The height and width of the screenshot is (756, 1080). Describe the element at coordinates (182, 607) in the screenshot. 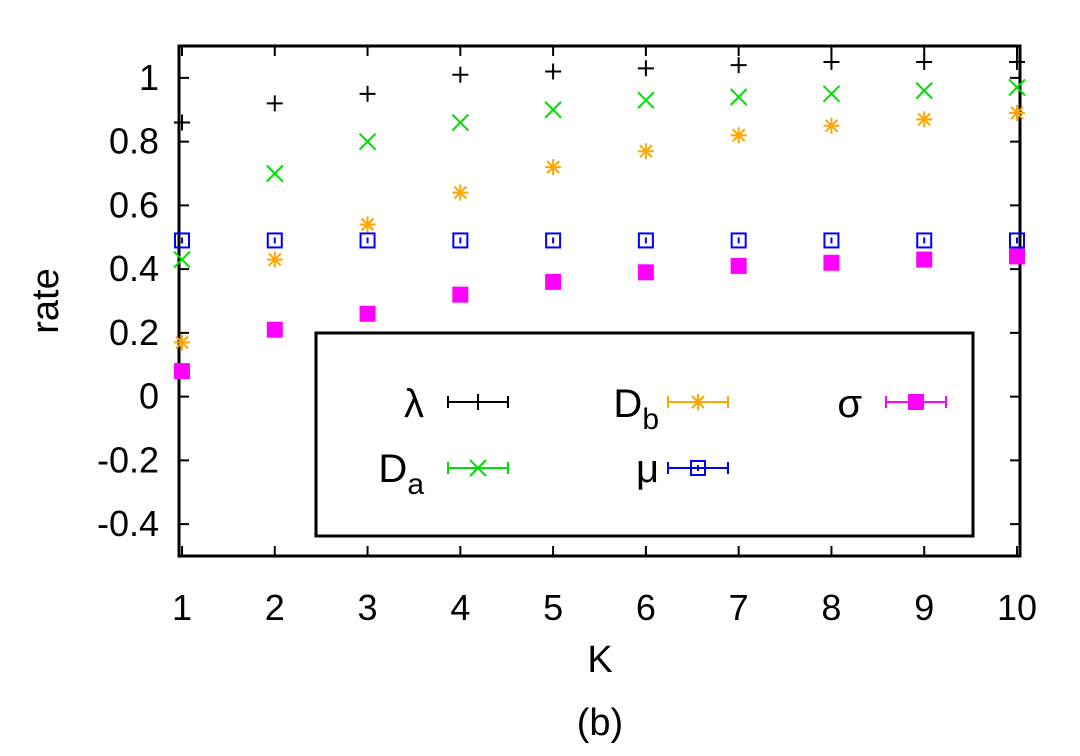

I see `x-tick-label: 1` at that location.